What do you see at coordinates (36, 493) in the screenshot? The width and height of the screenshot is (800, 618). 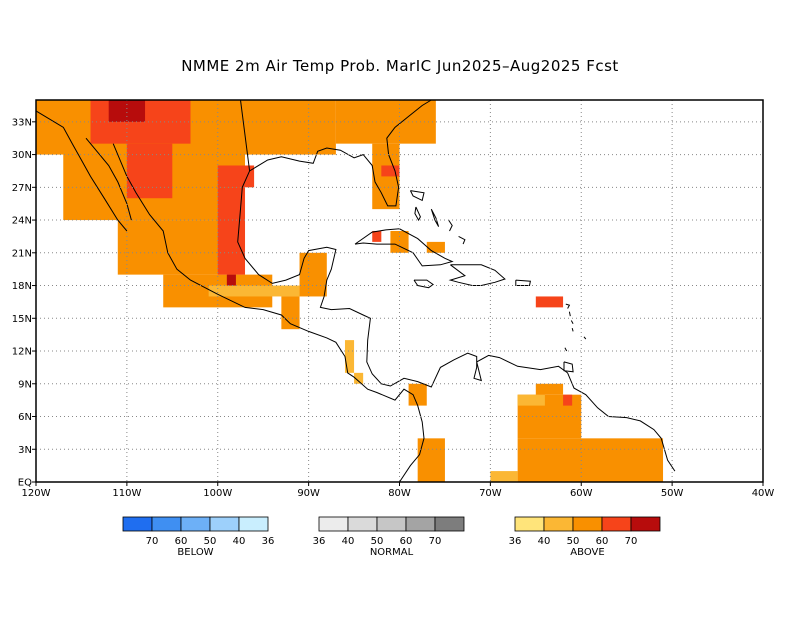 I see `x-tick-label: 120W` at bounding box center [36, 493].